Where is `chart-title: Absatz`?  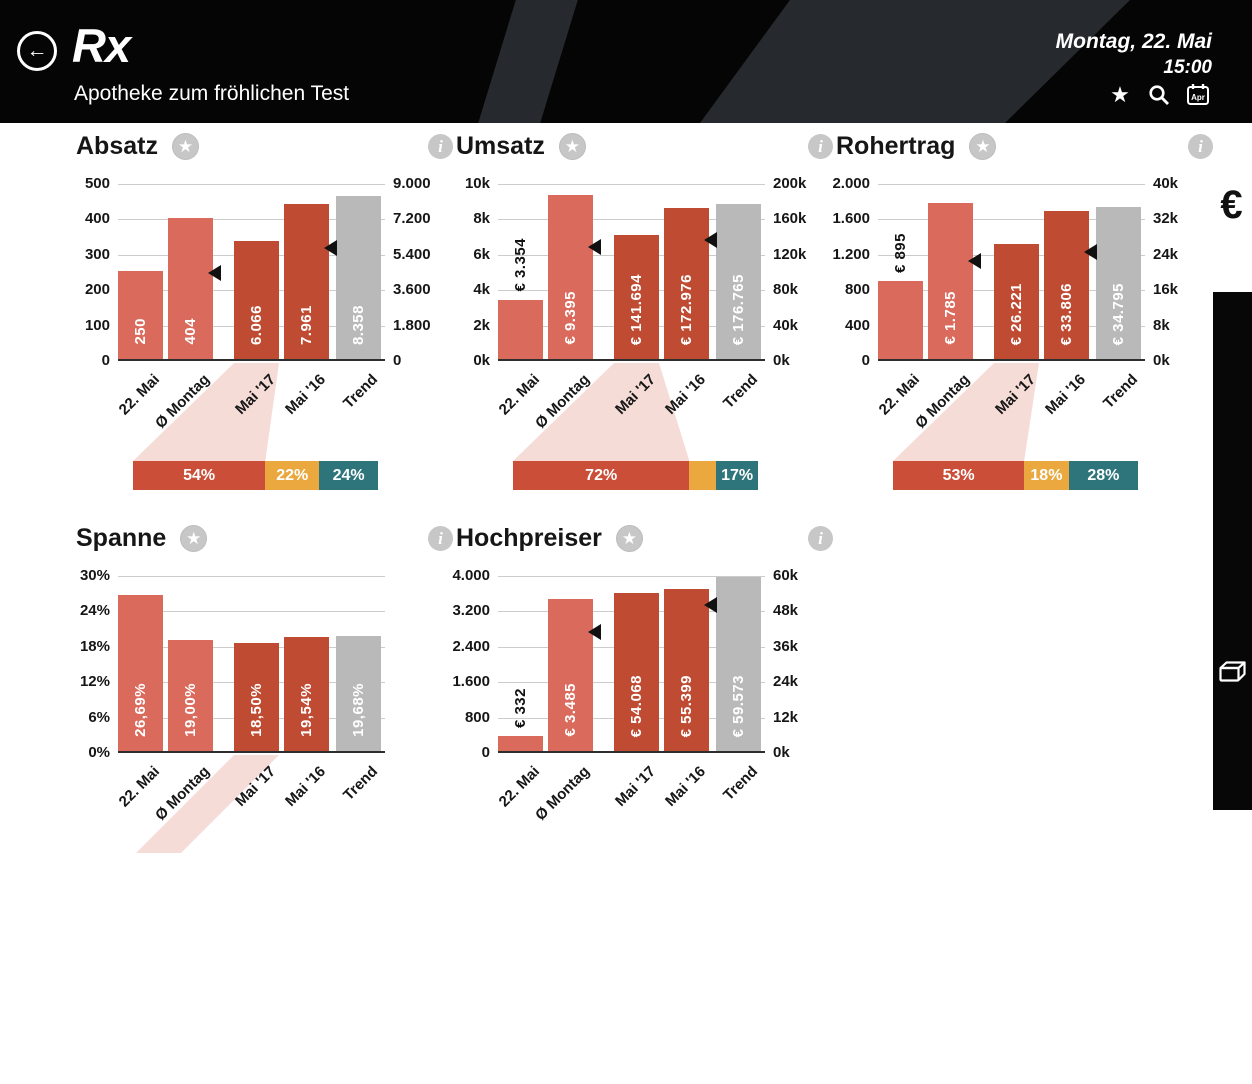
chart-title: Absatz is located at coordinates (117, 146).